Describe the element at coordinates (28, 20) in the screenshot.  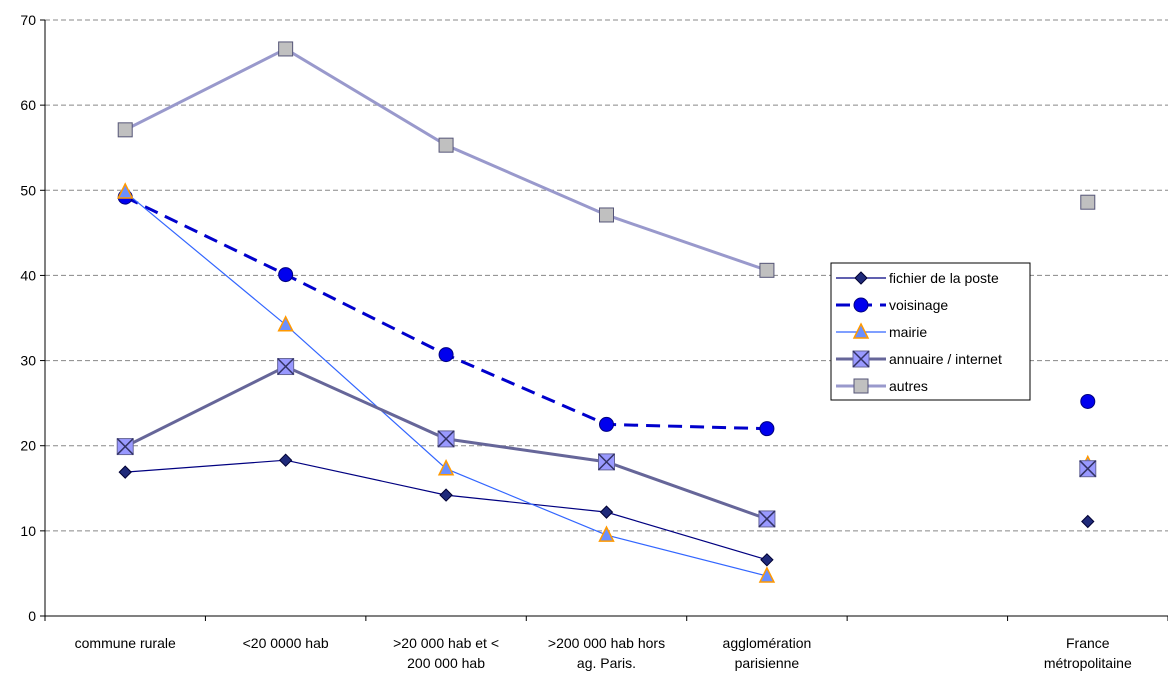
I see `y-tick-label: 70` at that location.